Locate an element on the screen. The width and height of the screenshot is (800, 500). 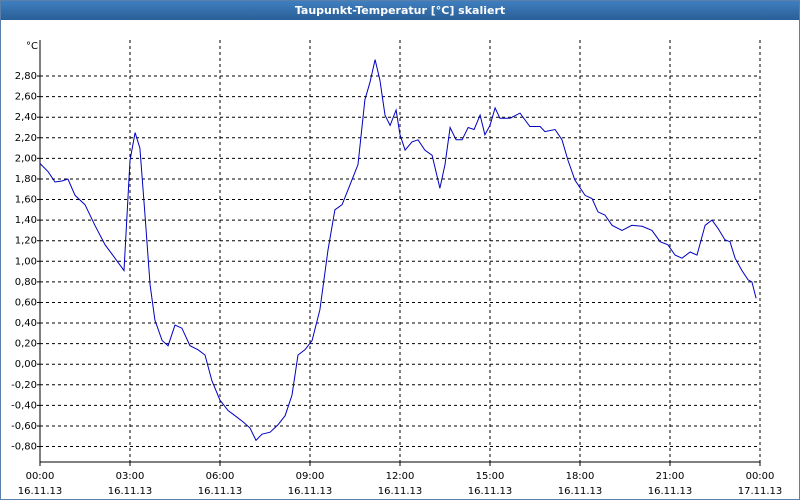
chart-title: Taupunkt-Temperatur [°C] skaliert is located at coordinates (400, 10).